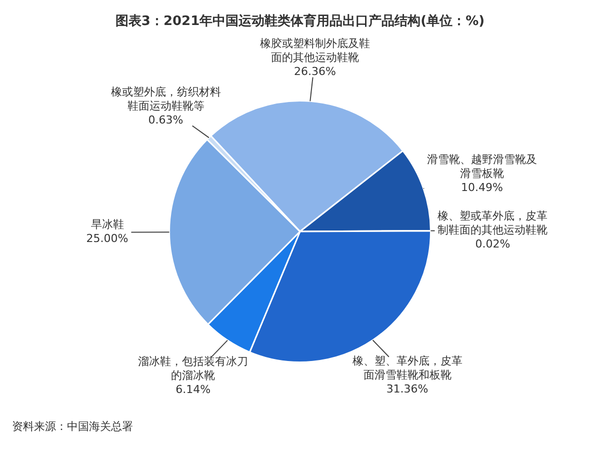  Describe the element at coordinates (407, 389) in the screenshot. I see `data-label: 31.36%` at that location.